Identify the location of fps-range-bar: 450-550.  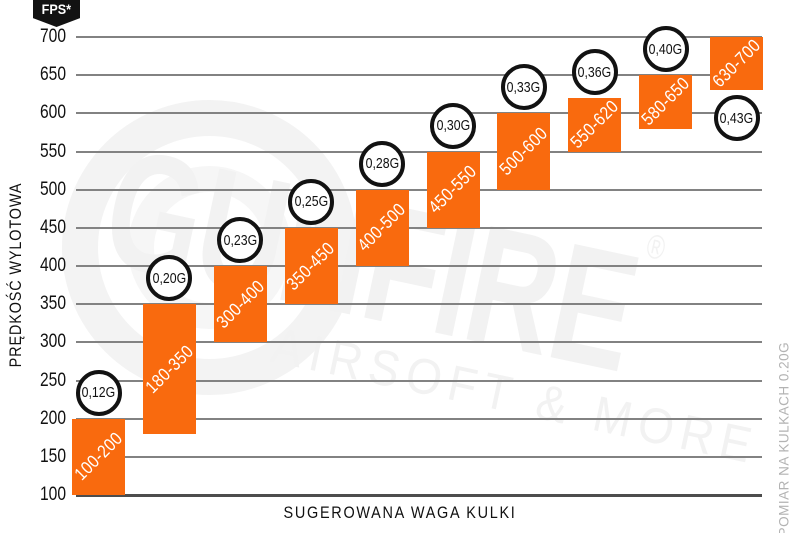
(452, 189).